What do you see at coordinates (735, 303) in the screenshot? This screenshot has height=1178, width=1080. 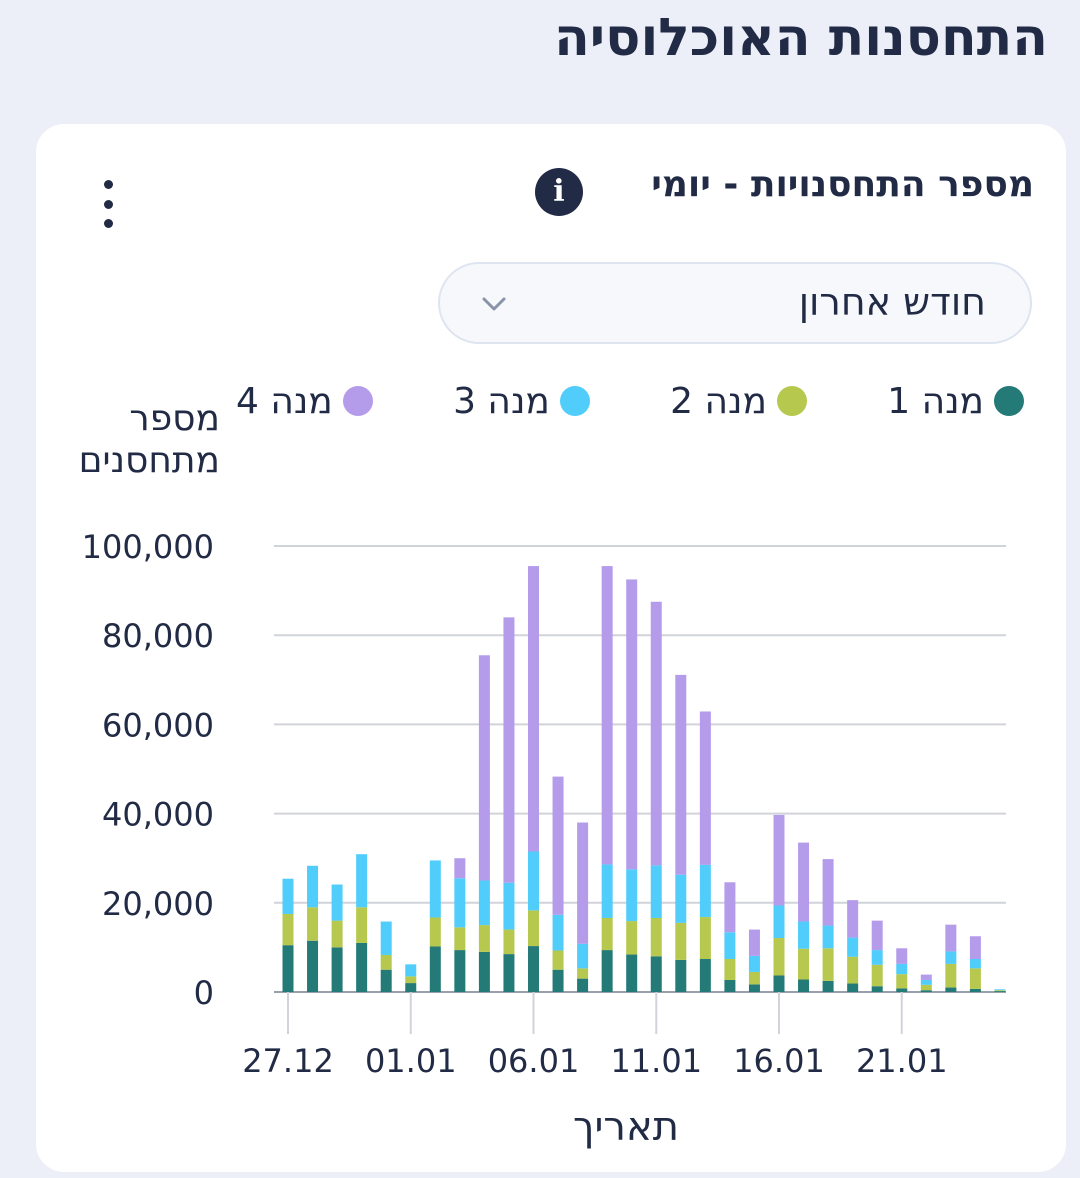 I see `range-select: חודש אחרון` at bounding box center [735, 303].